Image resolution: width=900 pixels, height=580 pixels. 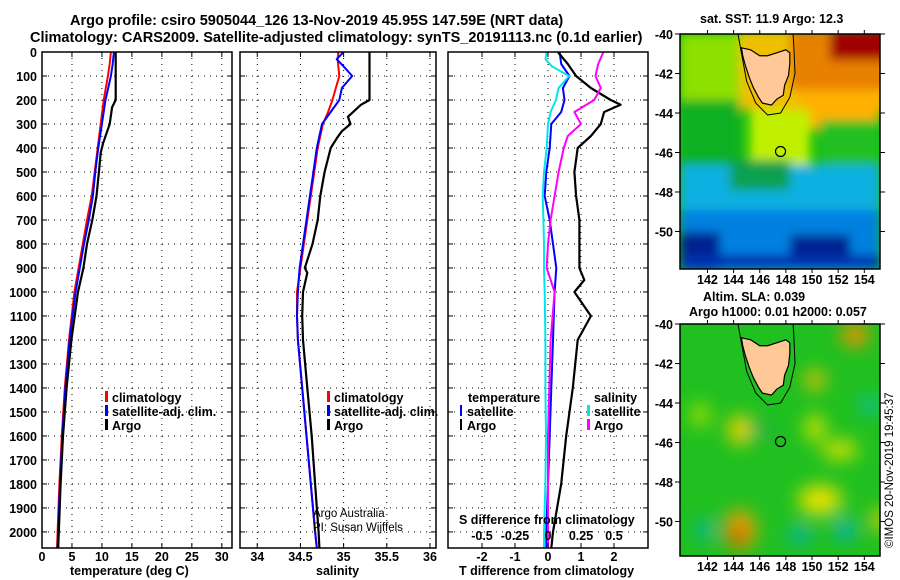 I want to click on x-tick-label: -1, so click(x=514, y=557).